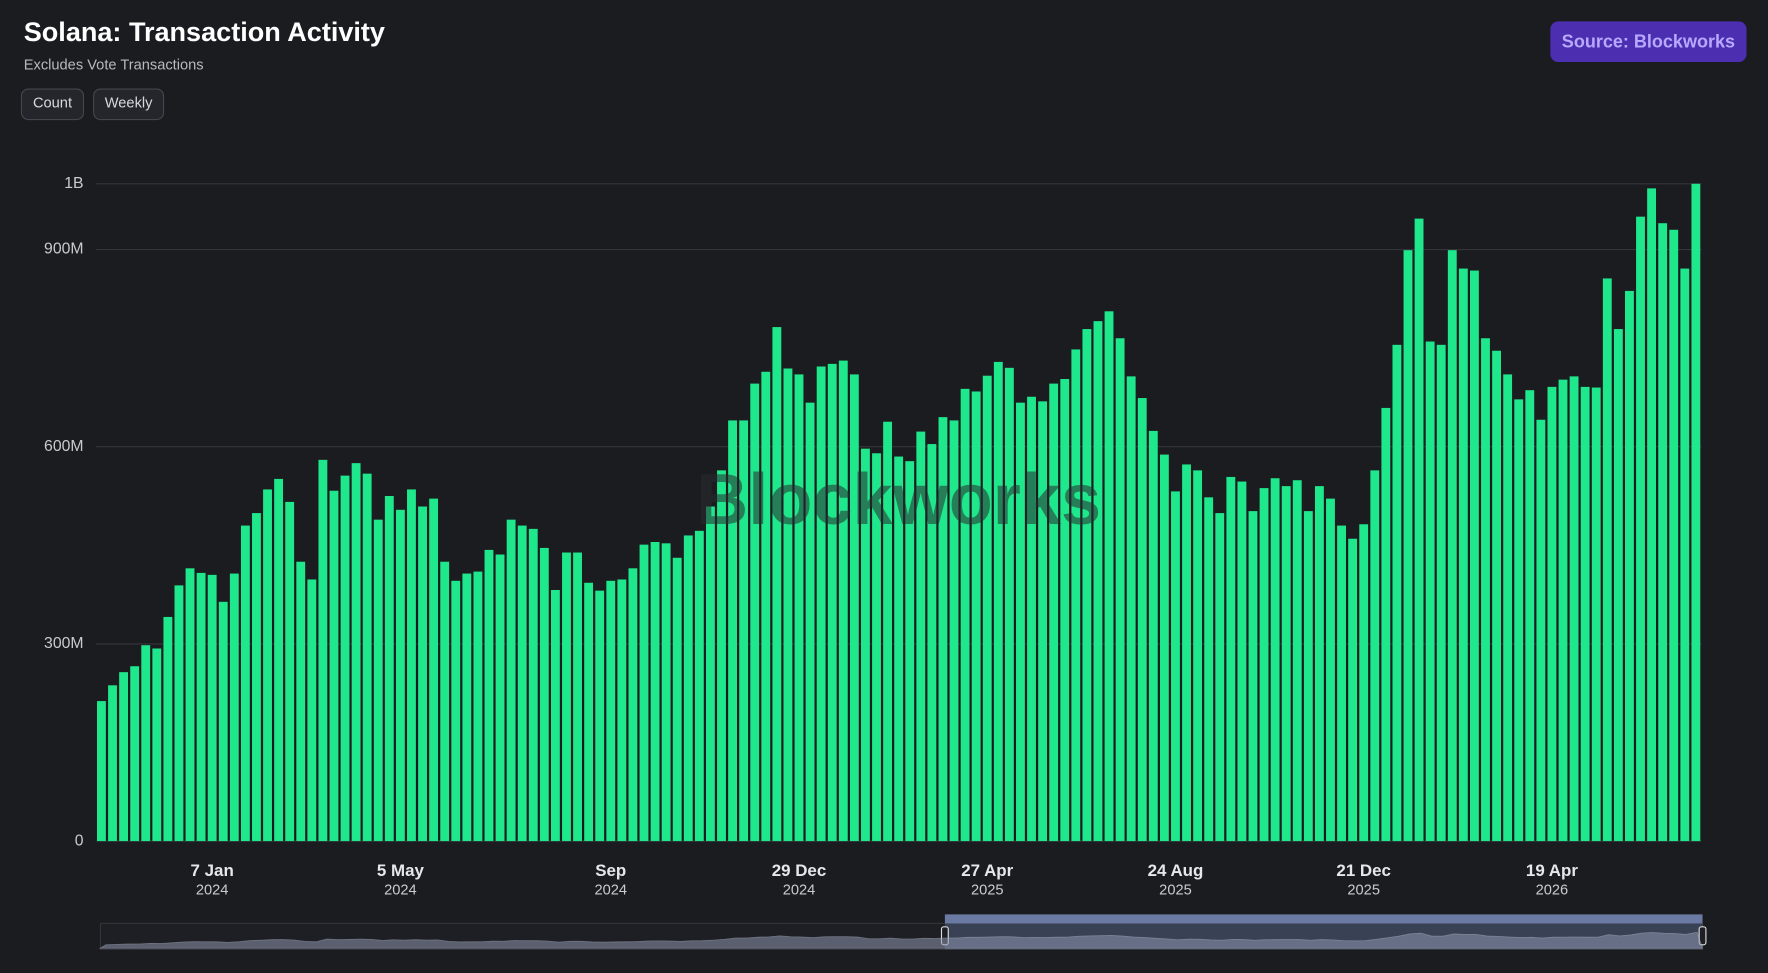 This screenshot has height=973, width=1768. I want to click on navigator-scrollbar, so click(1323, 919).